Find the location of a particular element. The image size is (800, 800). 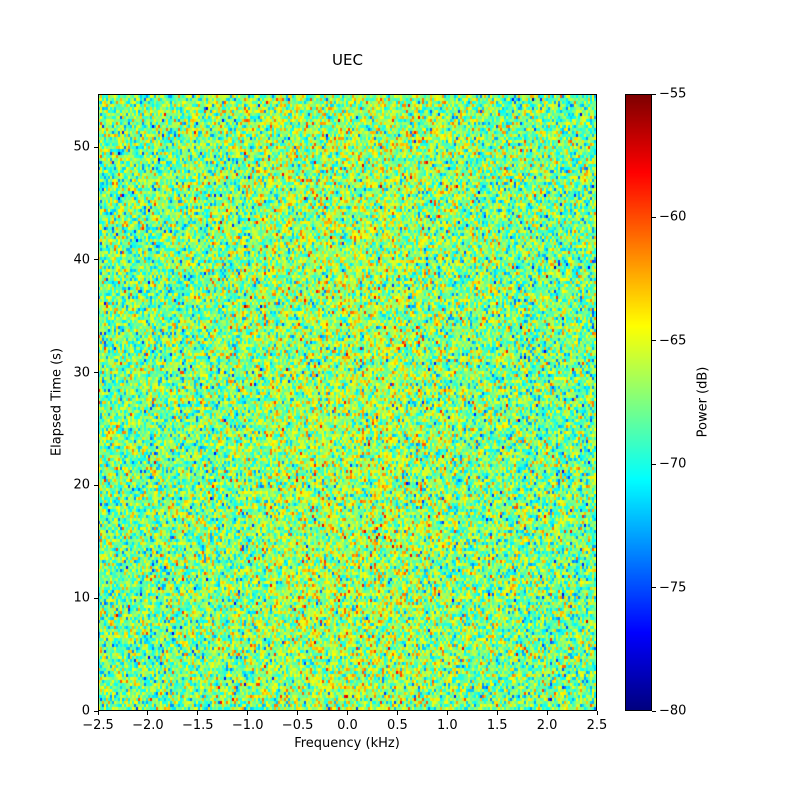

colorbar is located at coordinates (638, 402).